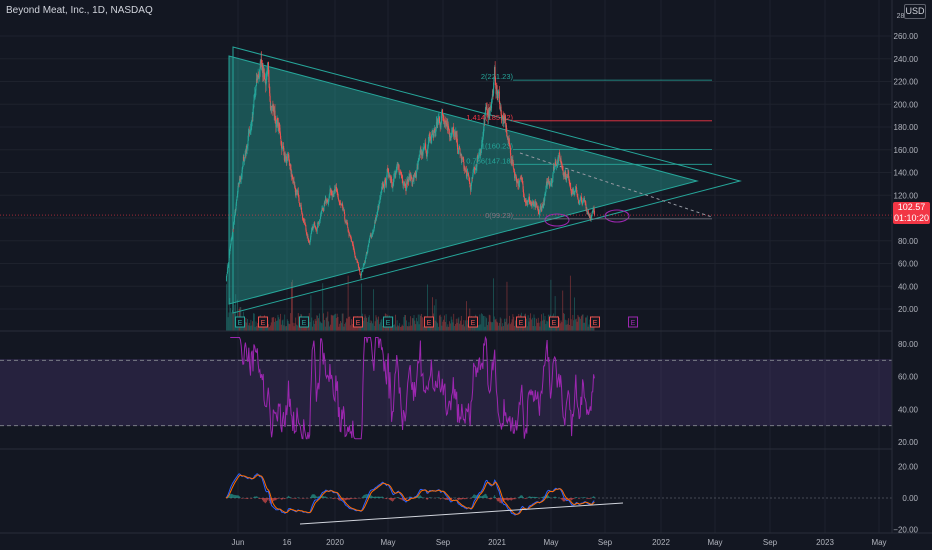  I want to click on fib-label: 1(160.23), so click(497, 145).